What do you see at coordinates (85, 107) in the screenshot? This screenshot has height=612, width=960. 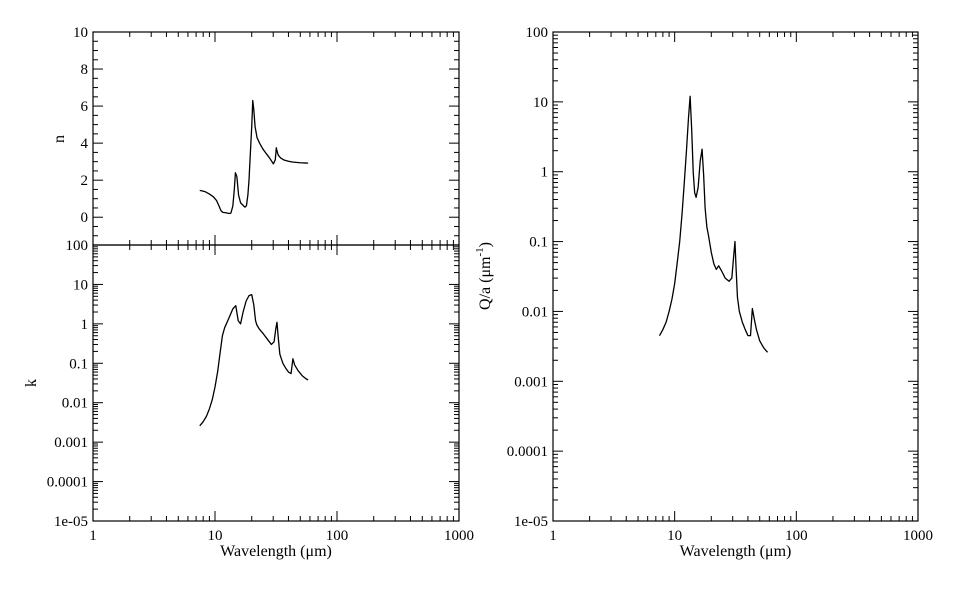 I see `n_panel-y-tick-label: 6` at bounding box center [85, 107].